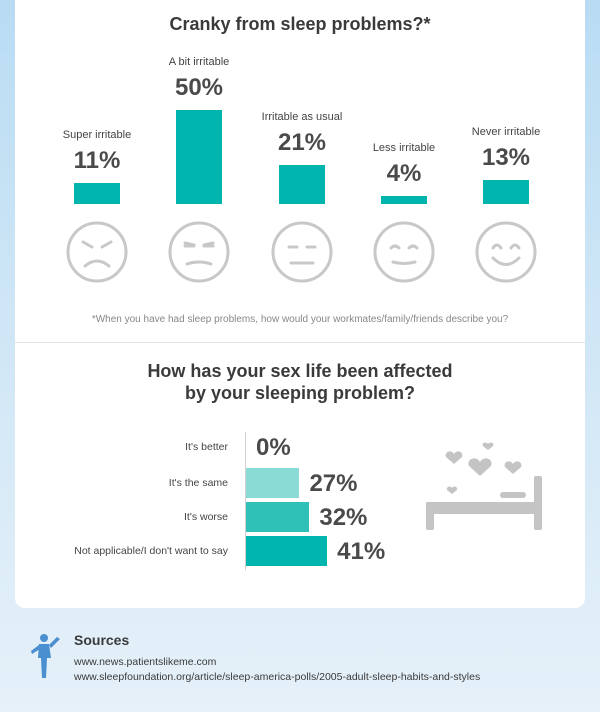  What do you see at coordinates (199, 87) in the screenshot?
I see `value-label: 50%` at bounding box center [199, 87].